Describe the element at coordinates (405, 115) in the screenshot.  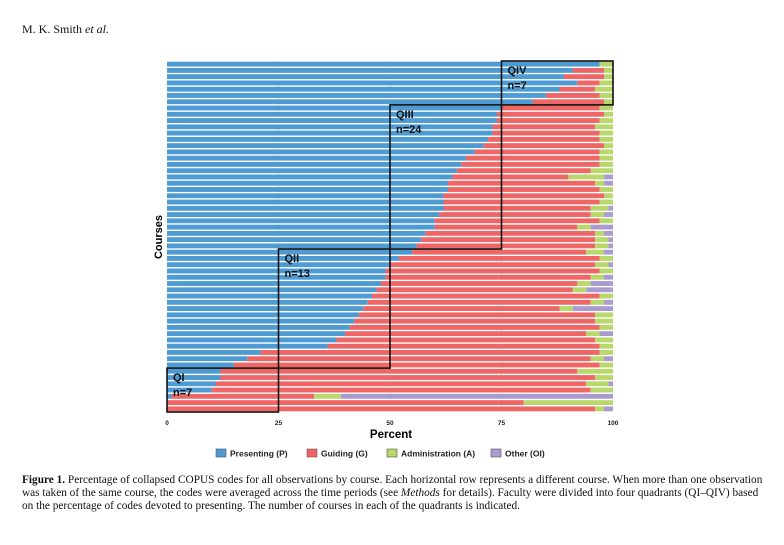
I see `quadrant-label: QIII` at that location.